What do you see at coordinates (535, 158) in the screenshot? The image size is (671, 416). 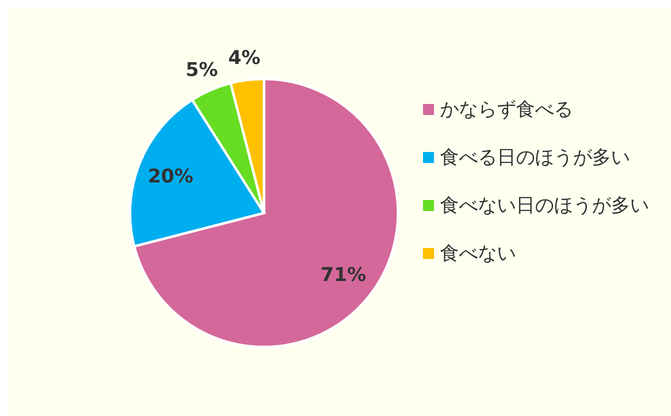 I see `legend-label: 食べる日のほうが多い` at bounding box center [535, 158].